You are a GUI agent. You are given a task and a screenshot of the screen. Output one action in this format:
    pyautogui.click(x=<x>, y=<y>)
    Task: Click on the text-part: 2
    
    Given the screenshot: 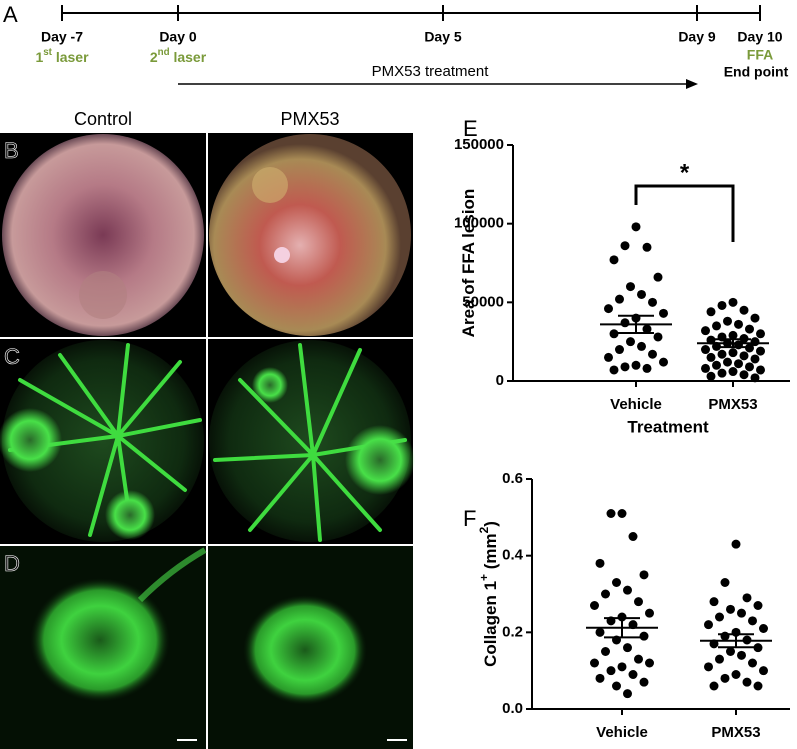 What is the action you would take?
    pyautogui.click(x=154, y=57)
    